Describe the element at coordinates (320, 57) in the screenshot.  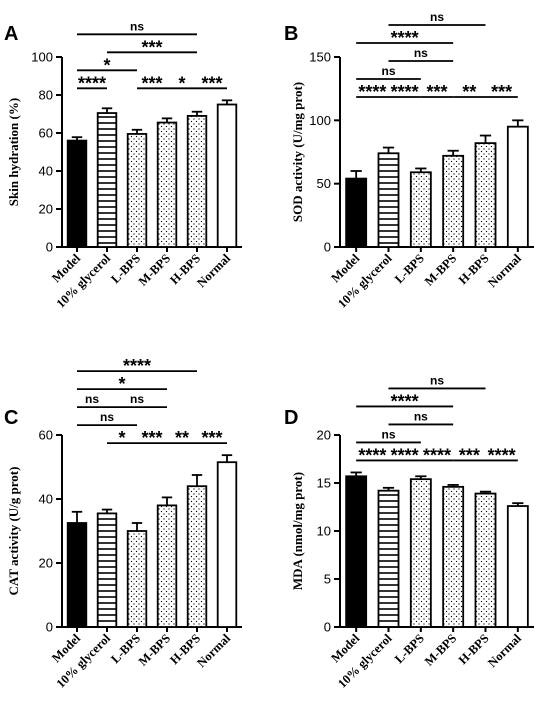
I see `y-tick-label: 150` at that location.